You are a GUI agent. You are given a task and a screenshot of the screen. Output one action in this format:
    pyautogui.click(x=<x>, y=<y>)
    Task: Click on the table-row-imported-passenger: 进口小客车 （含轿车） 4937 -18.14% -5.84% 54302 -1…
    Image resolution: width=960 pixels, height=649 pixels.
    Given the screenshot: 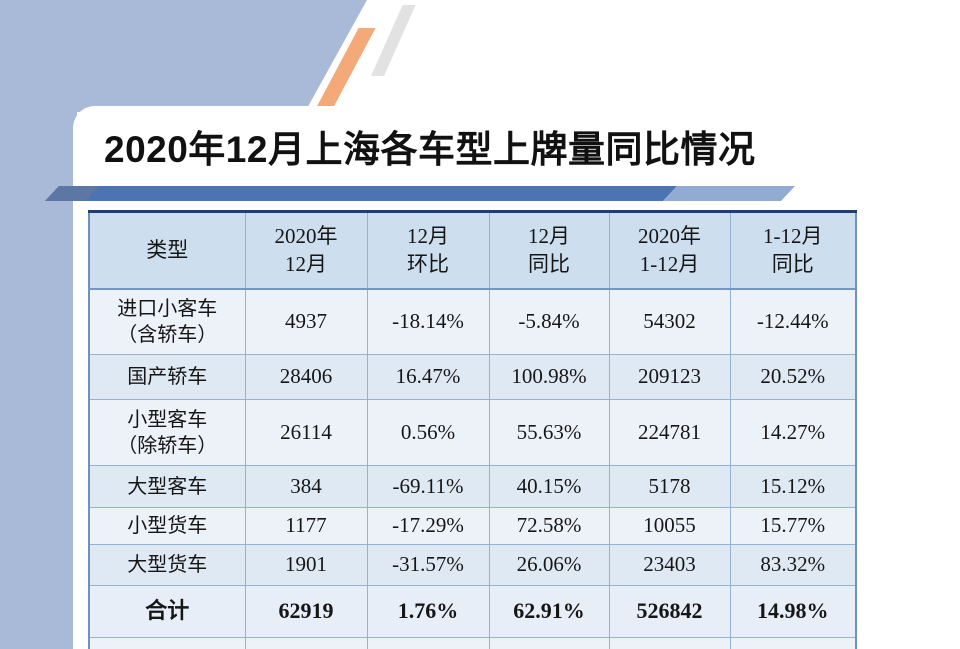 What is the action you would take?
    pyautogui.click(x=472, y=321)
    